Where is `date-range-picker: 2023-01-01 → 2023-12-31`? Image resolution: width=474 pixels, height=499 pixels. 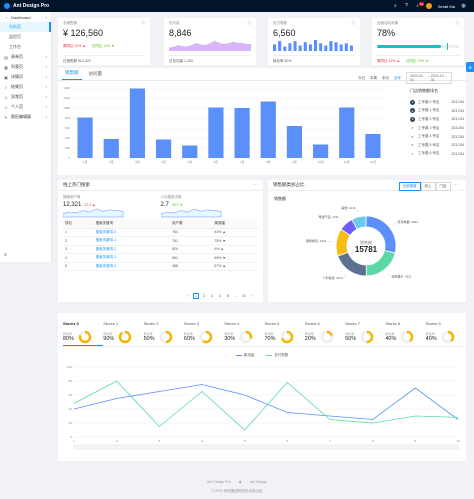
date-range-picker: 2023-01-01 → 2023-12-31 is located at coordinates (429, 78).